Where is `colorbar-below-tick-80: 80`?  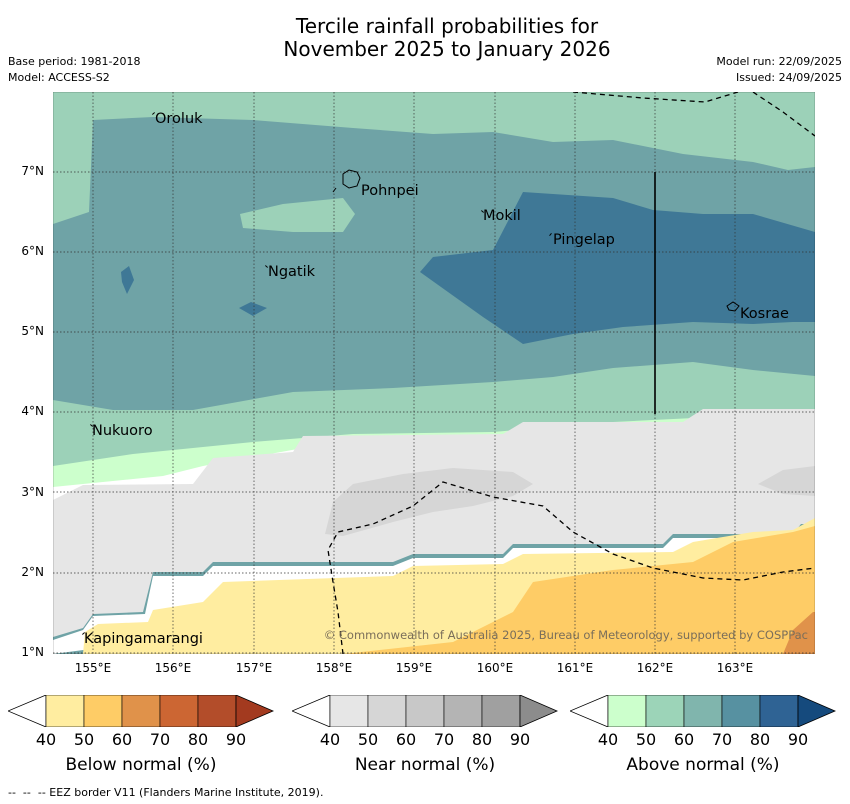 colorbar-below-tick-80: 80 is located at coordinates (198, 739).